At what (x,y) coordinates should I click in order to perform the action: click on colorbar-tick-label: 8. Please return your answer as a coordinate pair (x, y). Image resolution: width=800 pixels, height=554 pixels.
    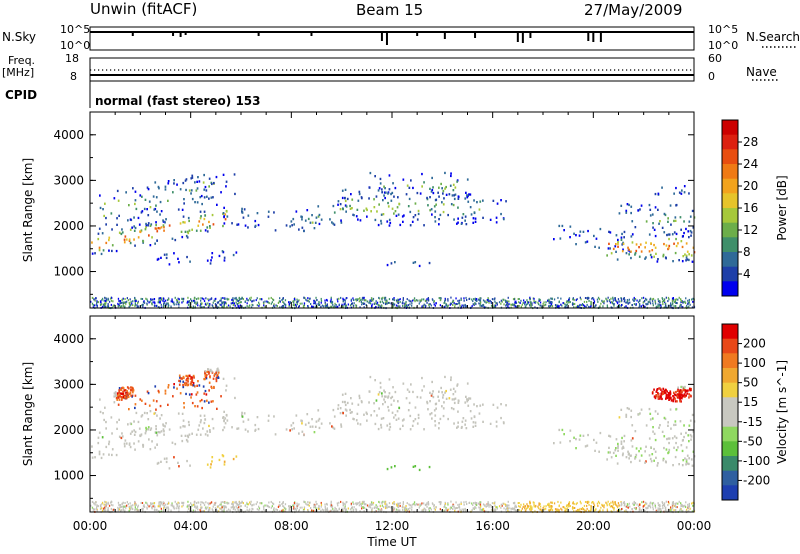
    Looking at the image, I should click on (747, 252).